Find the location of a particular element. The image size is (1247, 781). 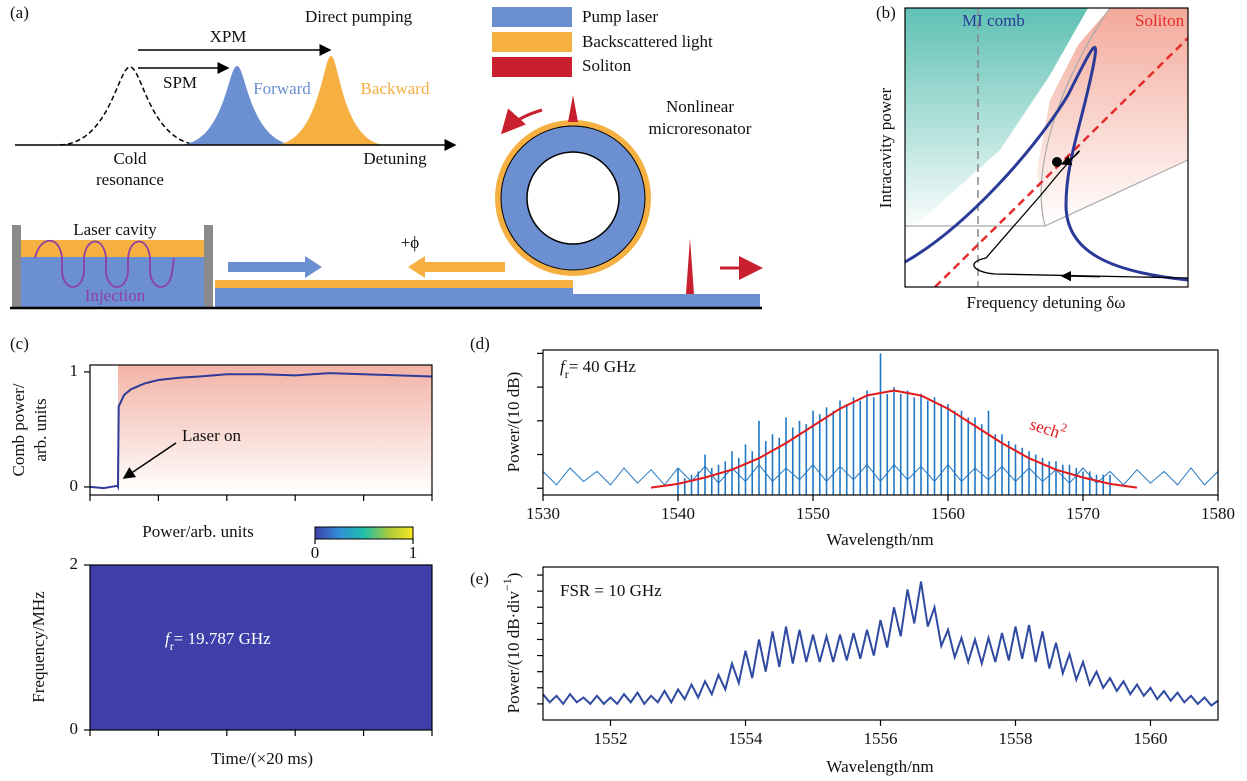

annotation-part: = 40 GHz is located at coordinates (603, 366).